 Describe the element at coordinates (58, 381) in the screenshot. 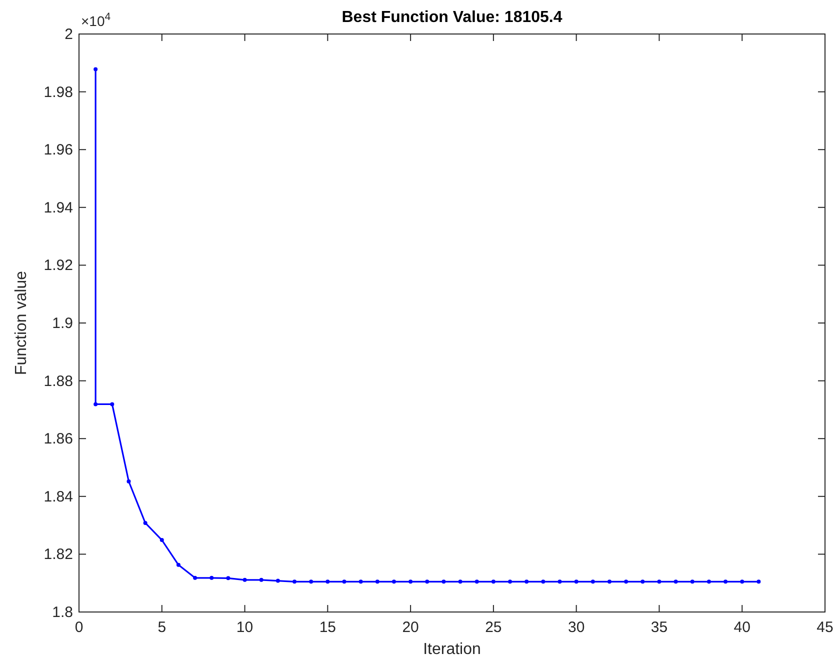

I see `y-tick-label: 1.88` at that location.